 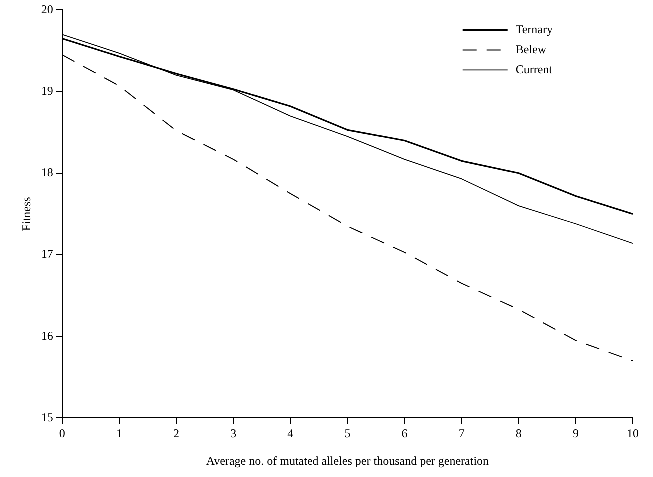 What do you see at coordinates (47, 173) in the screenshot?
I see `y-tick-label: 18` at bounding box center [47, 173].